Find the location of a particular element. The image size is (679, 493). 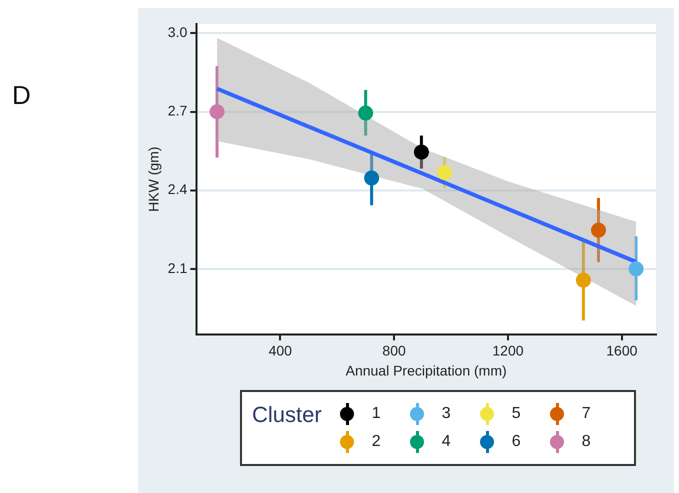

legend-label: 1 is located at coordinates (376, 414).